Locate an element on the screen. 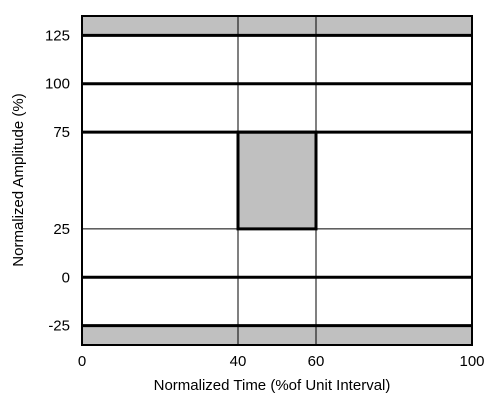  y-tick-label: 25 is located at coordinates (61, 229).